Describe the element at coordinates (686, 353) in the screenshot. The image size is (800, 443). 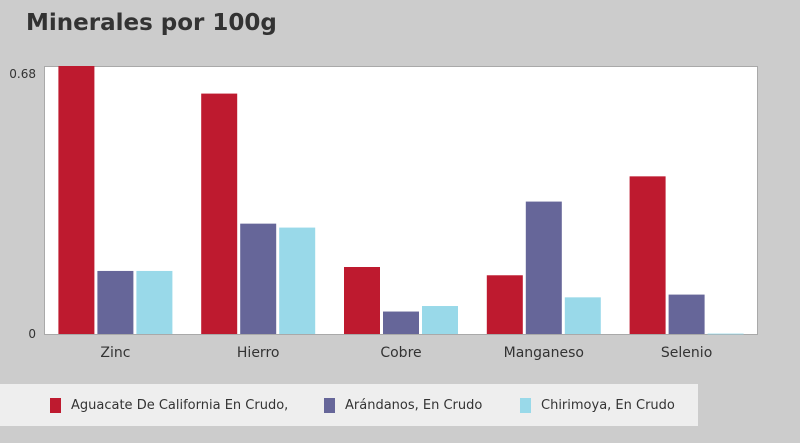
I see `x-category-label: Selenio` at that location.